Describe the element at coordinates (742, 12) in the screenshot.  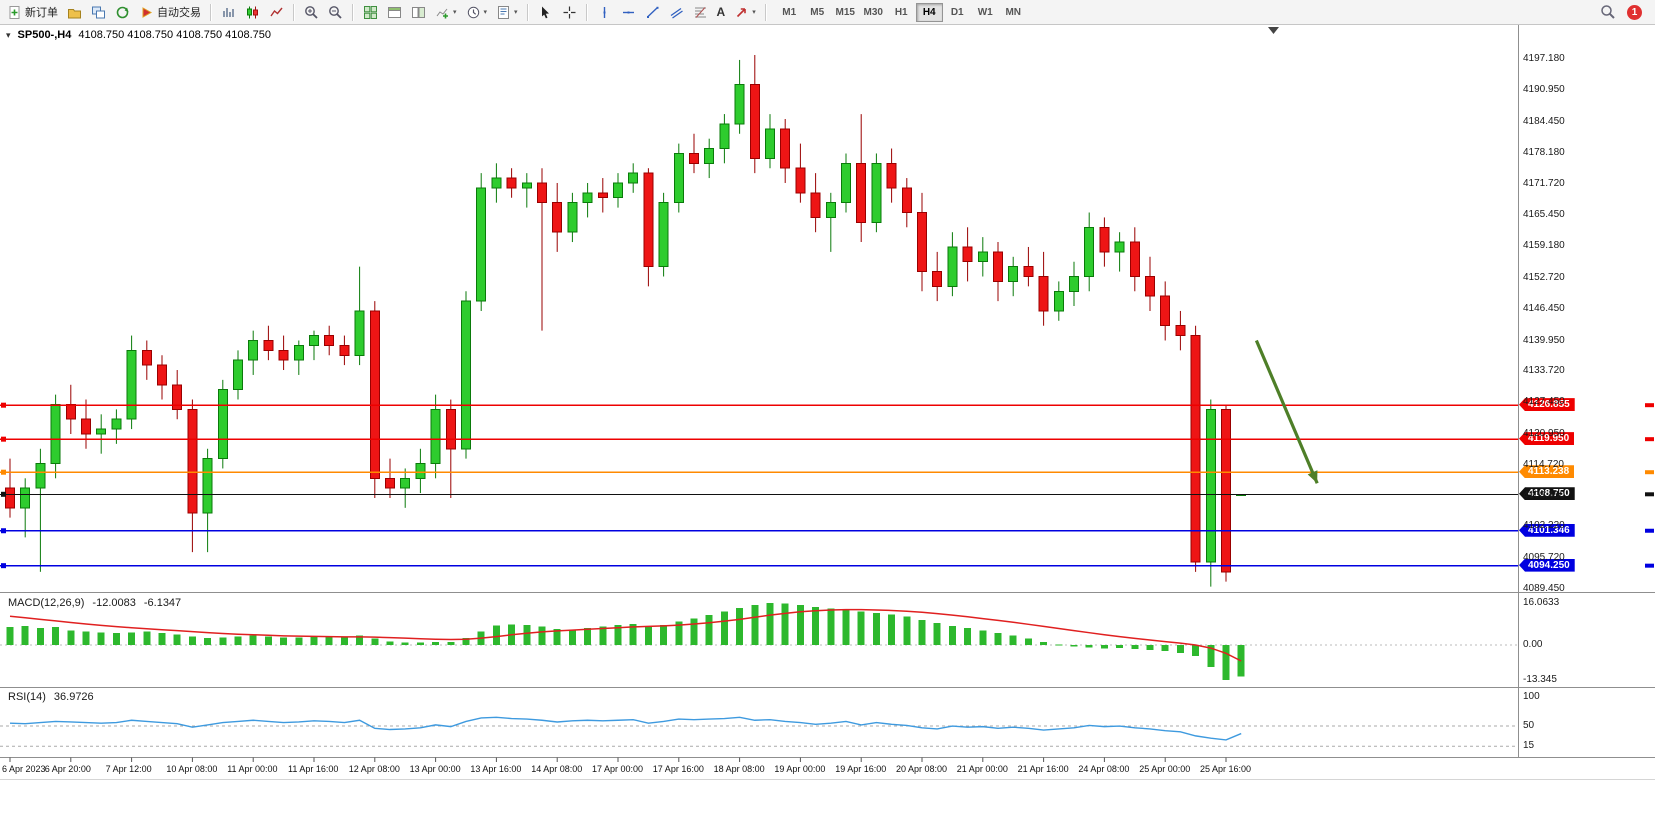
I see `arrow-tool-icon` at that location.